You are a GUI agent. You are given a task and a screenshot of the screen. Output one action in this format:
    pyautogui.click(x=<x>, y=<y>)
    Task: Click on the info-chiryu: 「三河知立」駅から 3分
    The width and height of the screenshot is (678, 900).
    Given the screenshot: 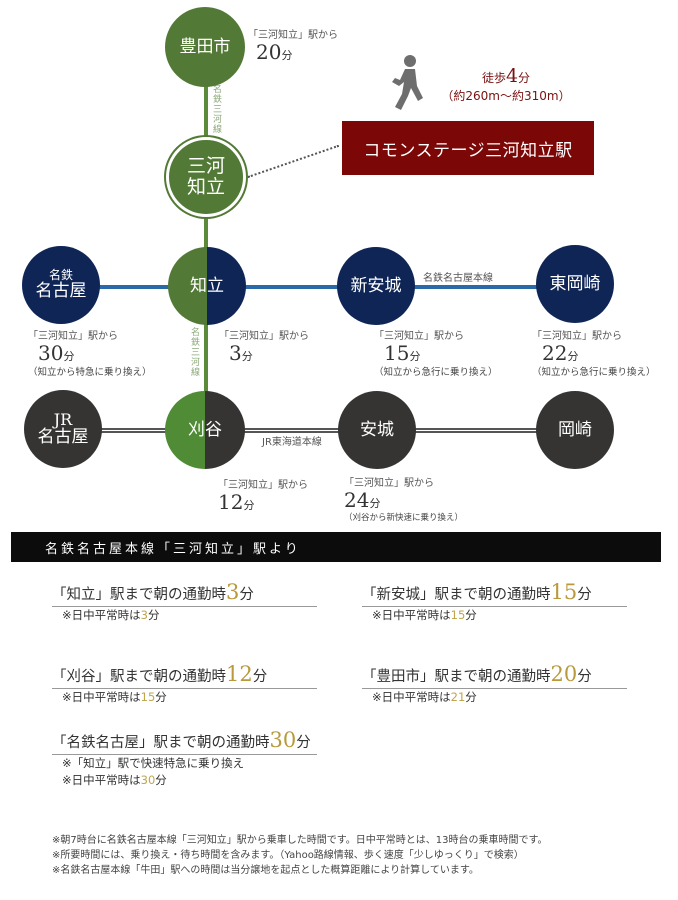 What is the action you would take?
    pyautogui.click(x=264, y=348)
    